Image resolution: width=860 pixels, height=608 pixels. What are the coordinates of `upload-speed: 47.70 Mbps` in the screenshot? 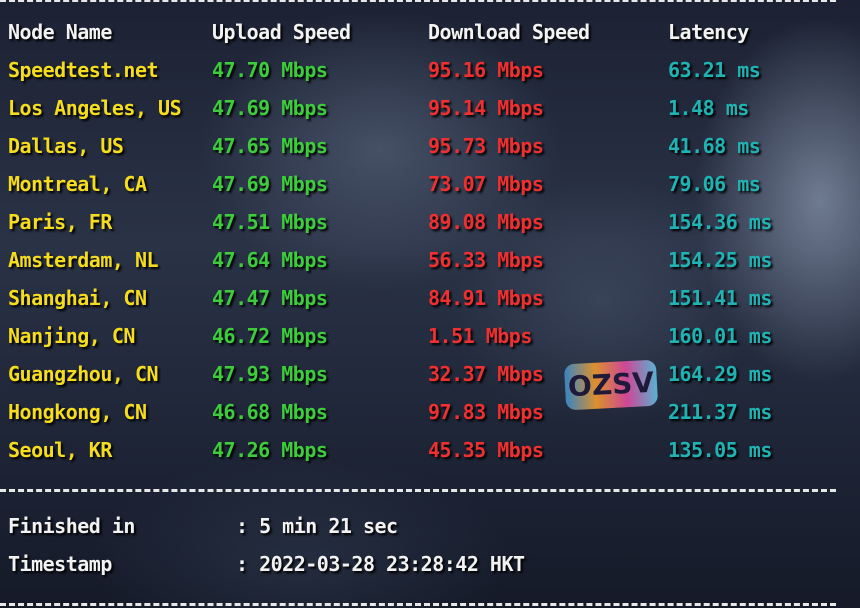 It's located at (270, 70).